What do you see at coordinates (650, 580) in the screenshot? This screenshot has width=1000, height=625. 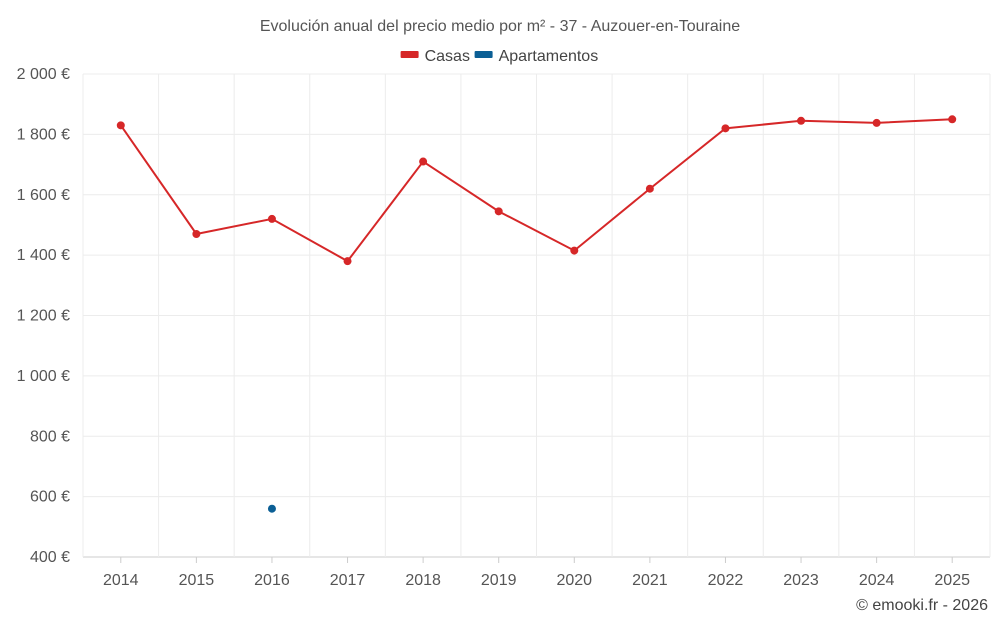 I see `x-tick-label: 2021` at bounding box center [650, 580].